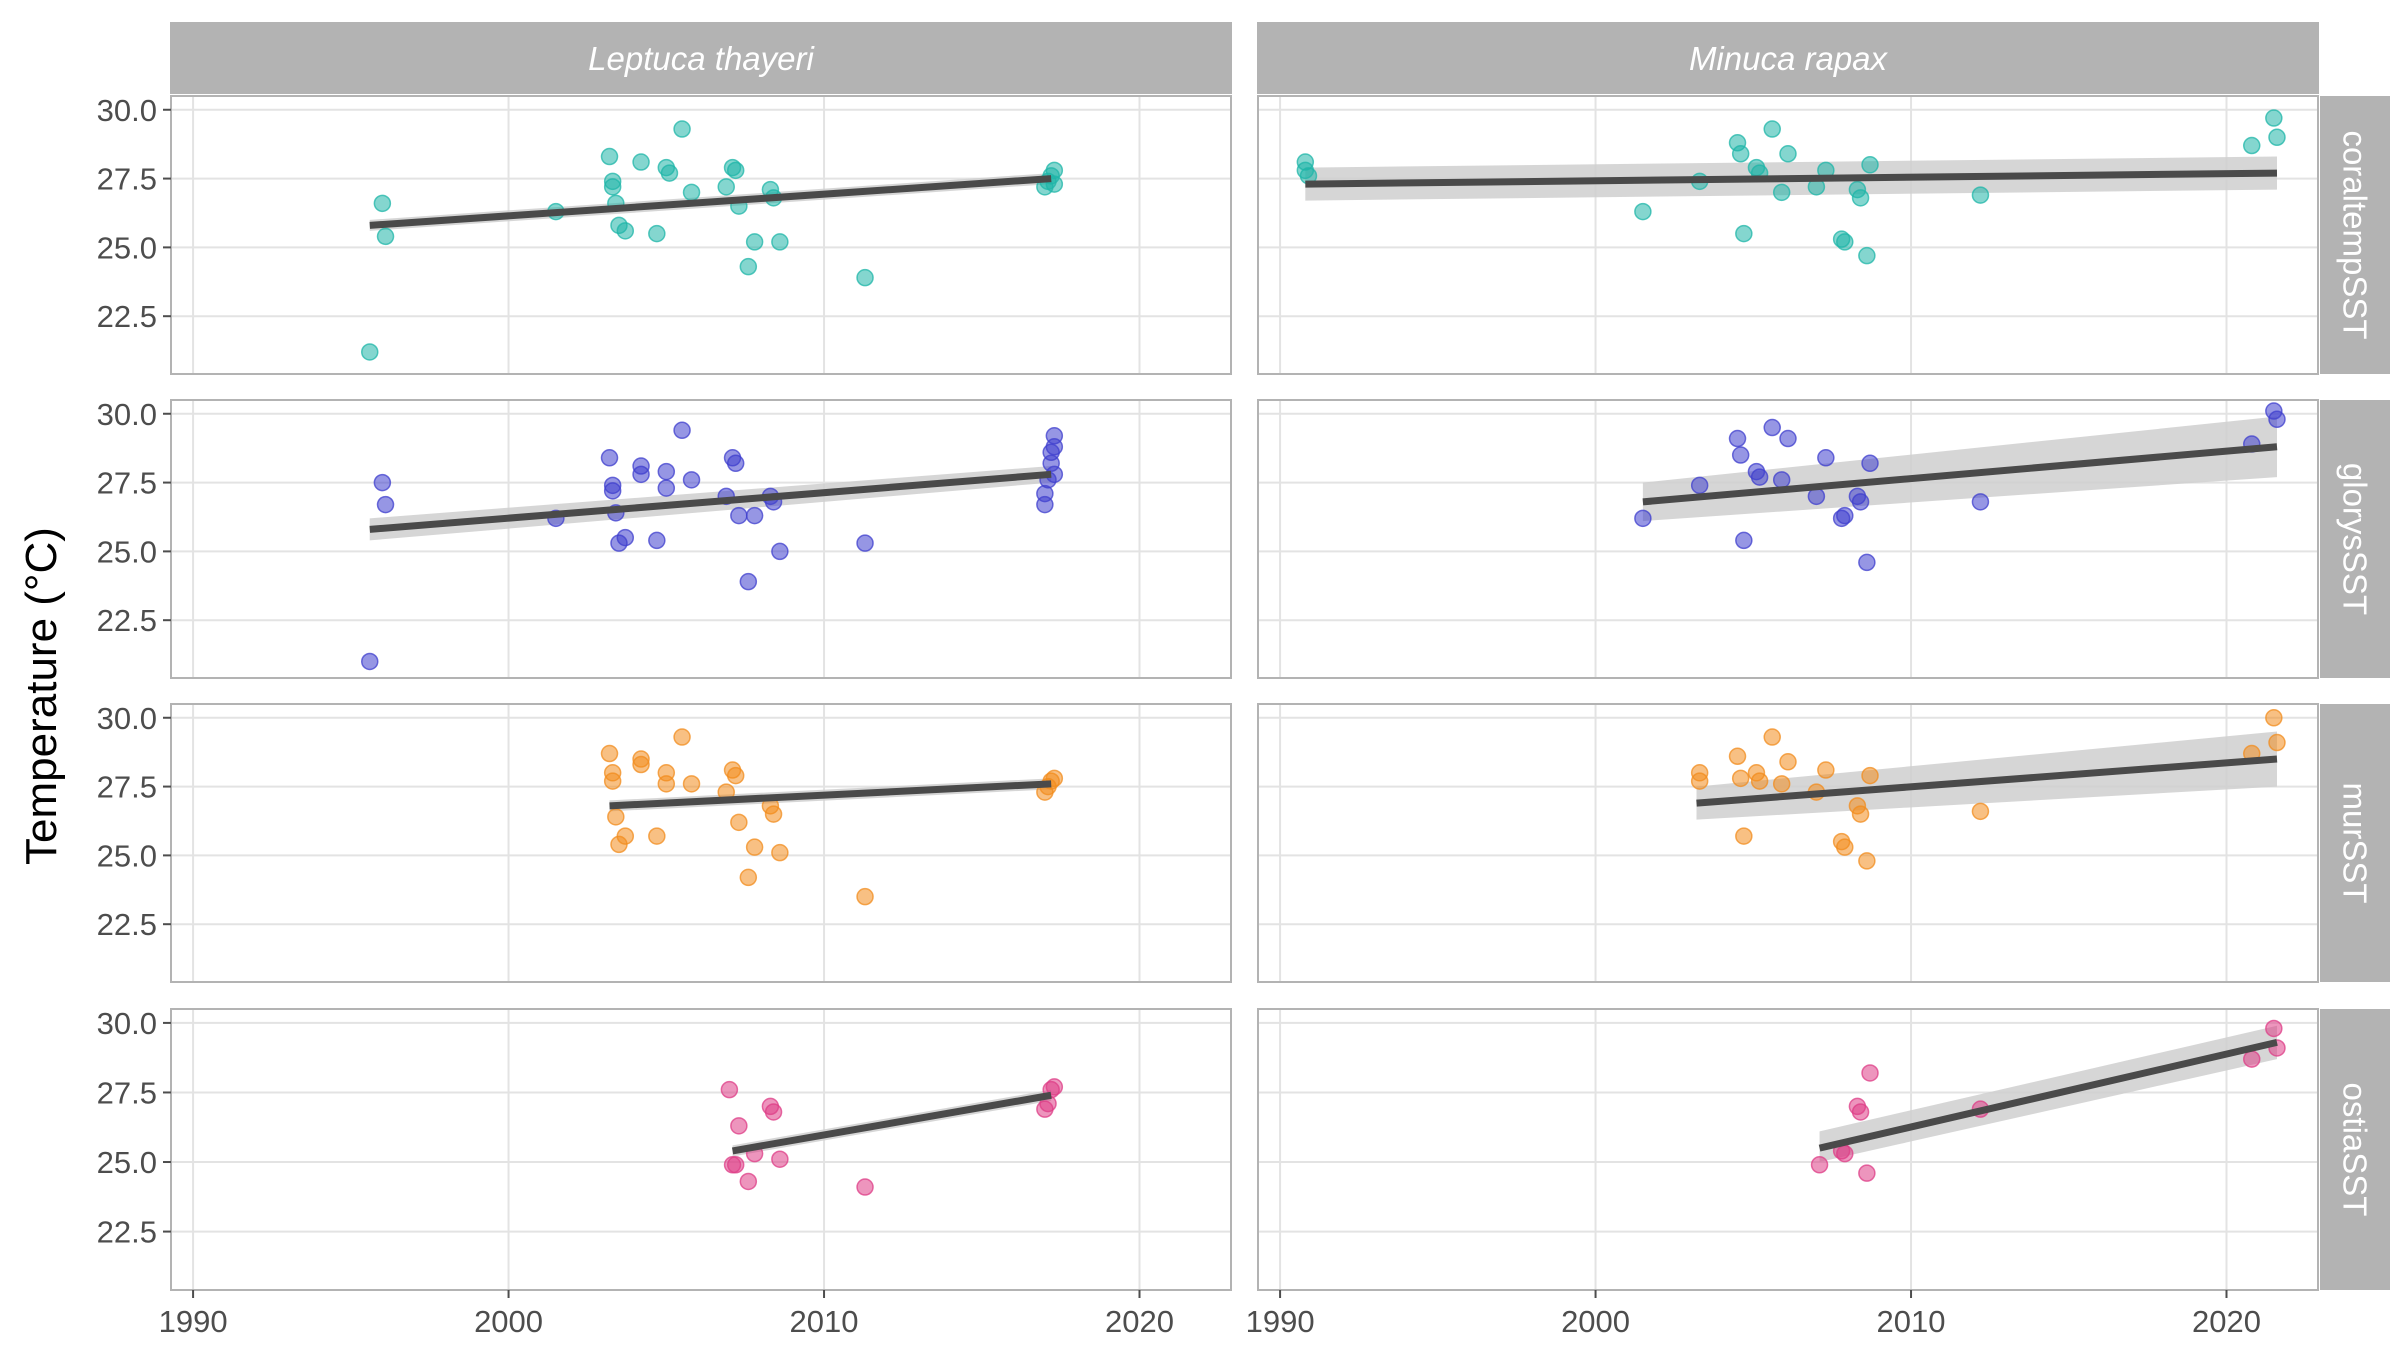 This screenshot has width=2400, height=1362. Describe the element at coordinates (2355, 539) in the screenshot. I see `strip-label-gloryssst: glorysSST` at that location.